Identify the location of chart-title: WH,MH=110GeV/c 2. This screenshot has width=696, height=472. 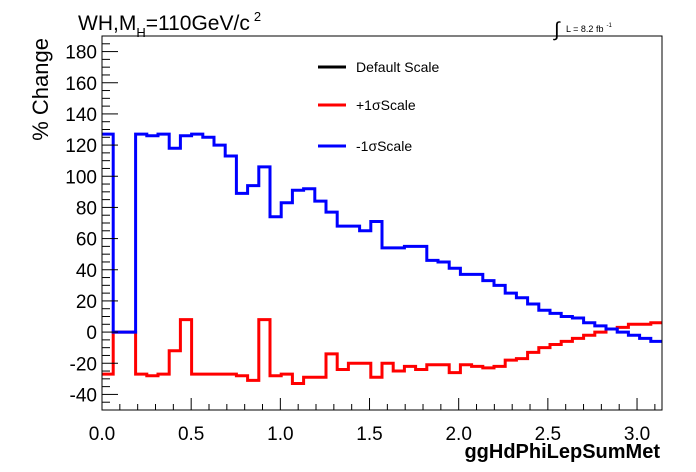
(169, 24).